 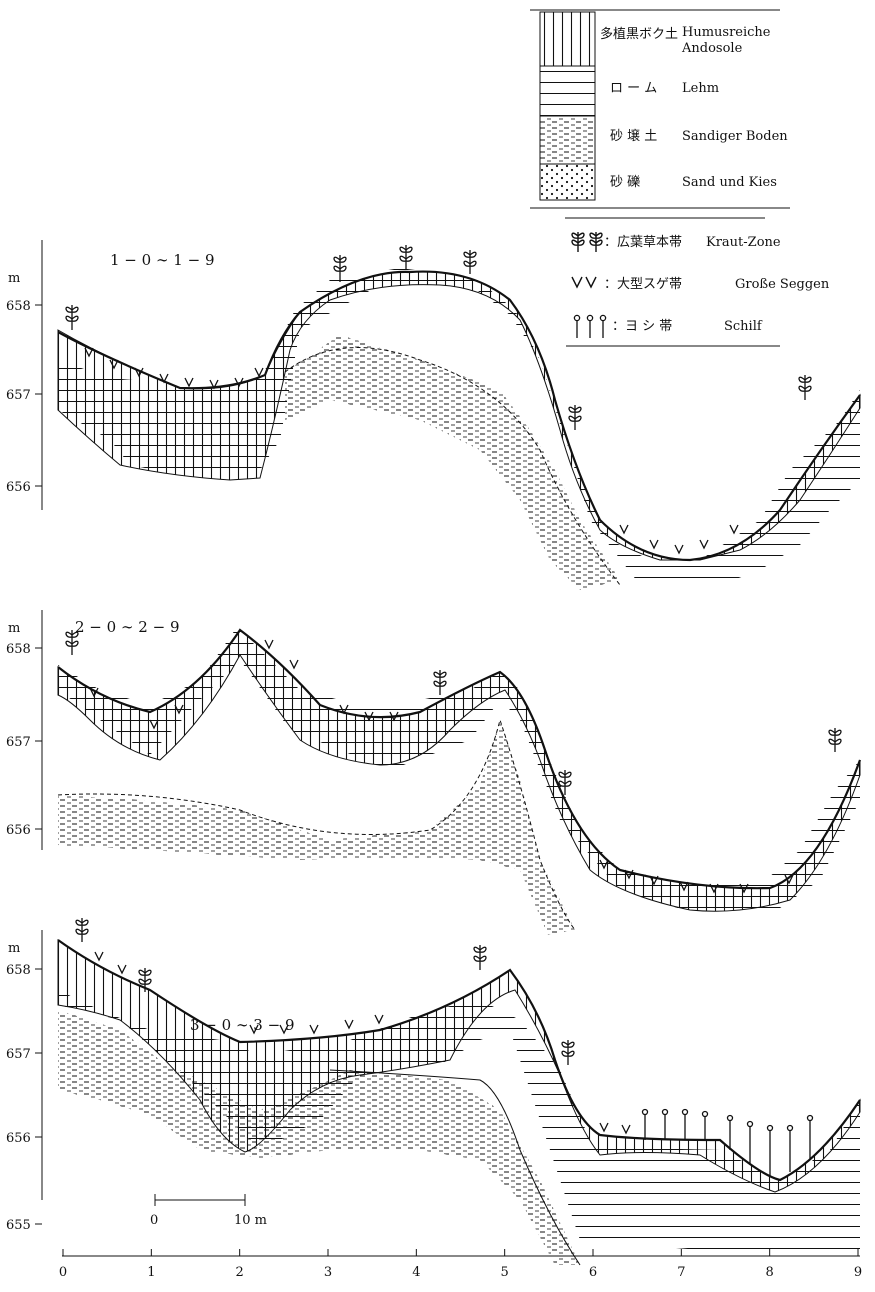 What do you see at coordinates (735, 136) in the screenshot?
I see `legend-soil-de: Sandiger Boden` at bounding box center [735, 136].